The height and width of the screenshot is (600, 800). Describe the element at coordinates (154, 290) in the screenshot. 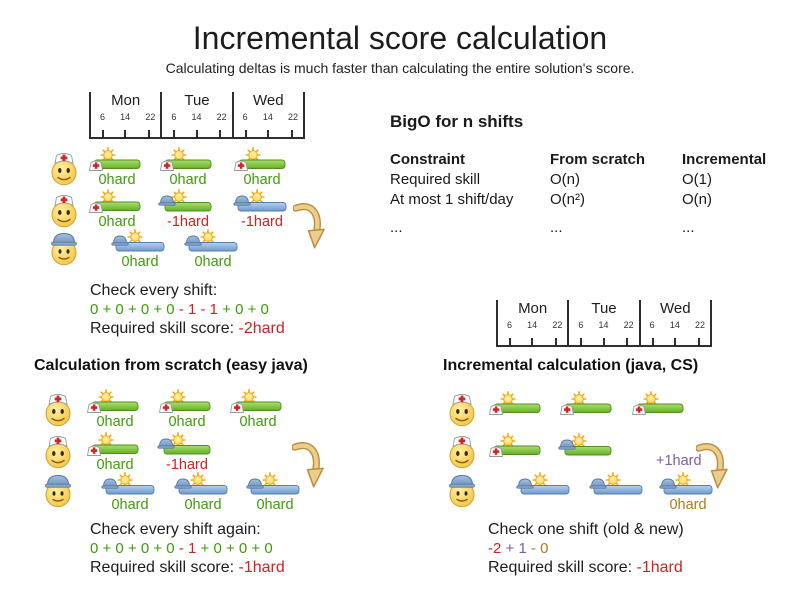

I see `check-label: Check every shift:` at that location.